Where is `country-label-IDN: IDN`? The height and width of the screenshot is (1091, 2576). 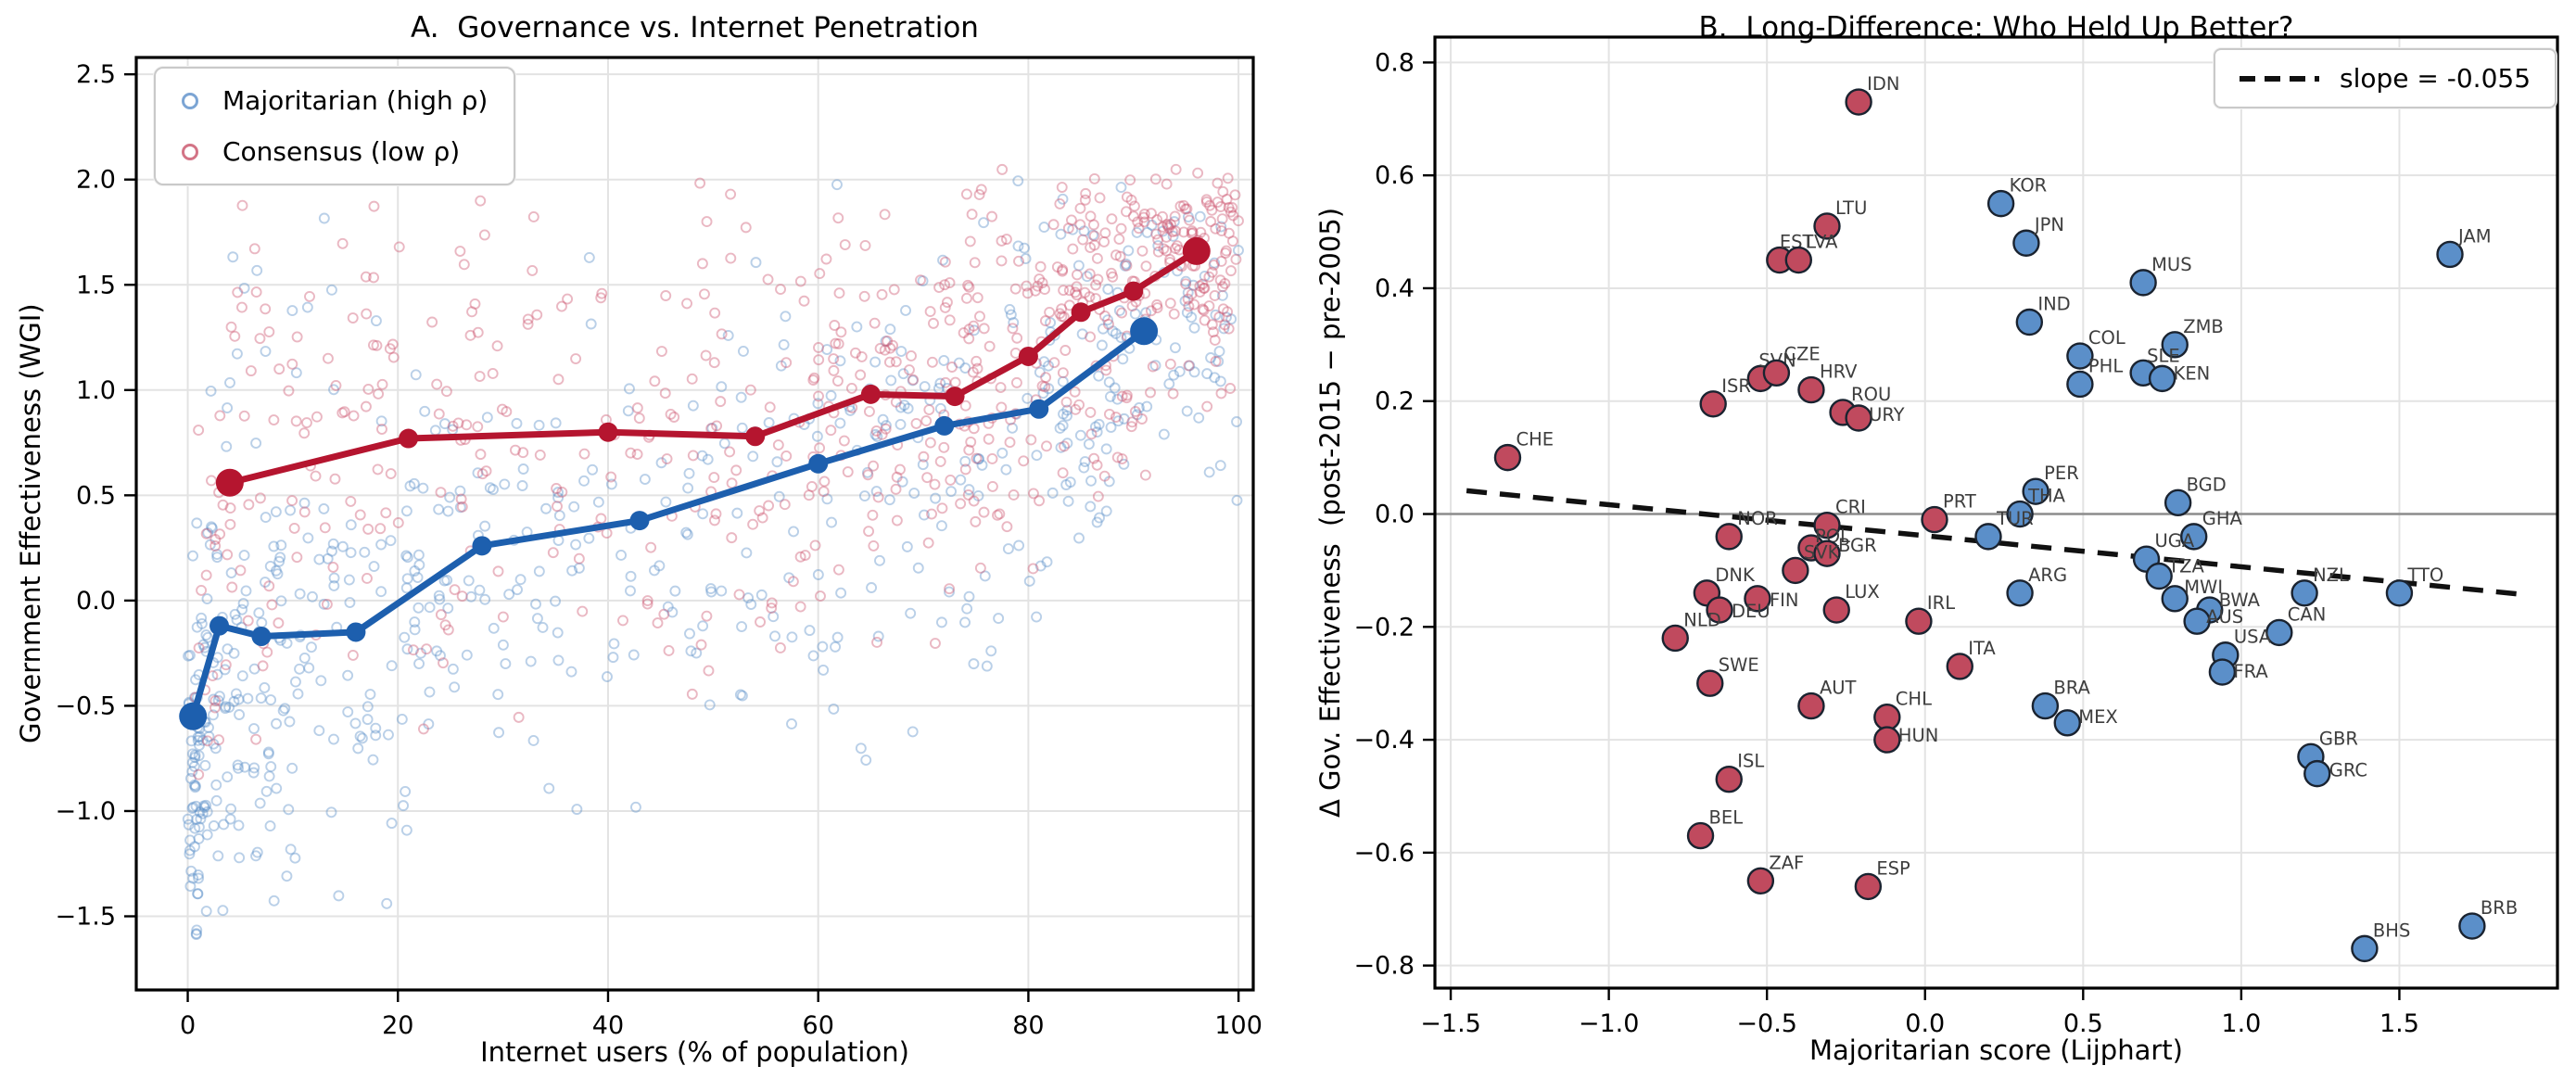 country-label-IDN: IDN is located at coordinates (1883, 84).